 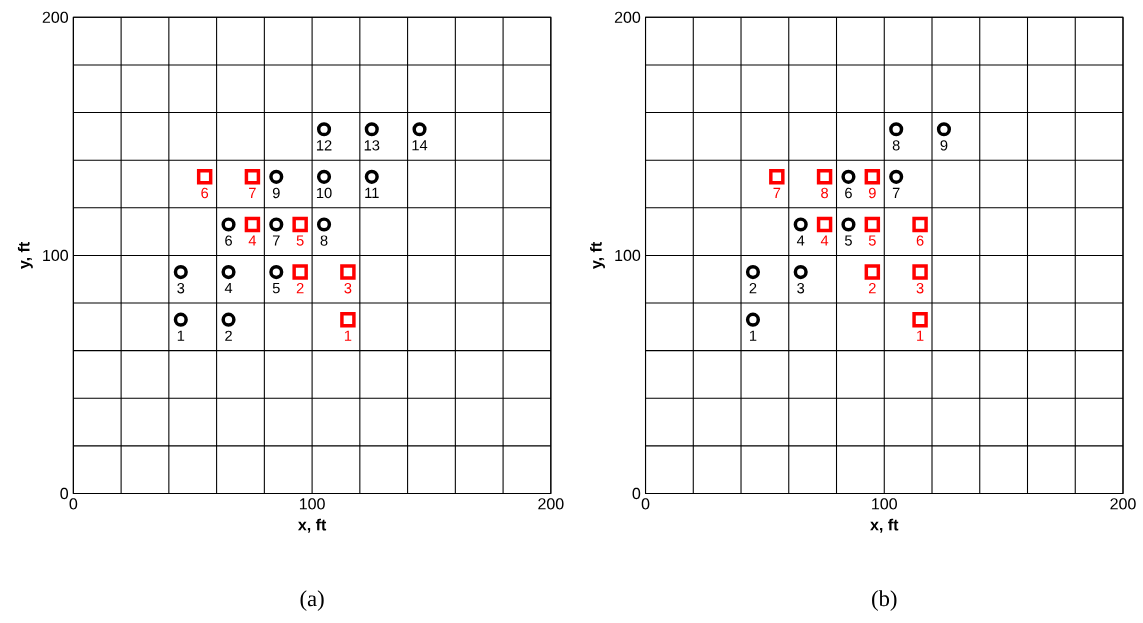 I want to click on text: (a), so click(x=312, y=600).